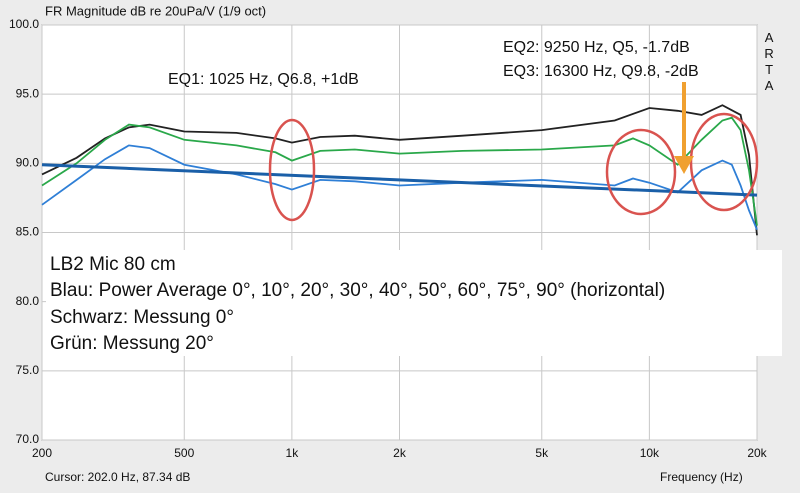  What do you see at coordinates (113, 264) in the screenshot?
I see `note: LB2 Mic 80 cm` at bounding box center [113, 264].